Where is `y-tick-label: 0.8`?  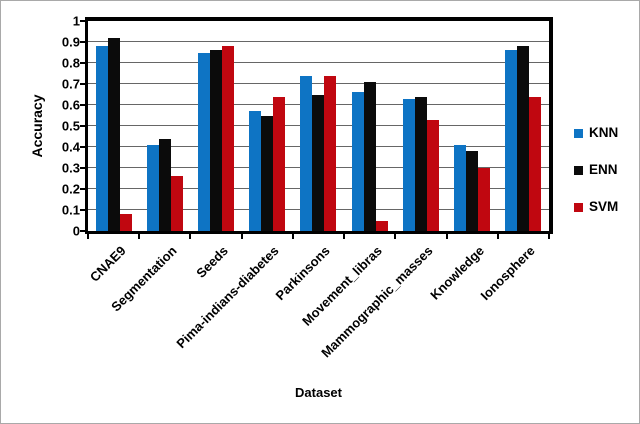
y-tick-label: 0.8 is located at coordinates (70, 63).